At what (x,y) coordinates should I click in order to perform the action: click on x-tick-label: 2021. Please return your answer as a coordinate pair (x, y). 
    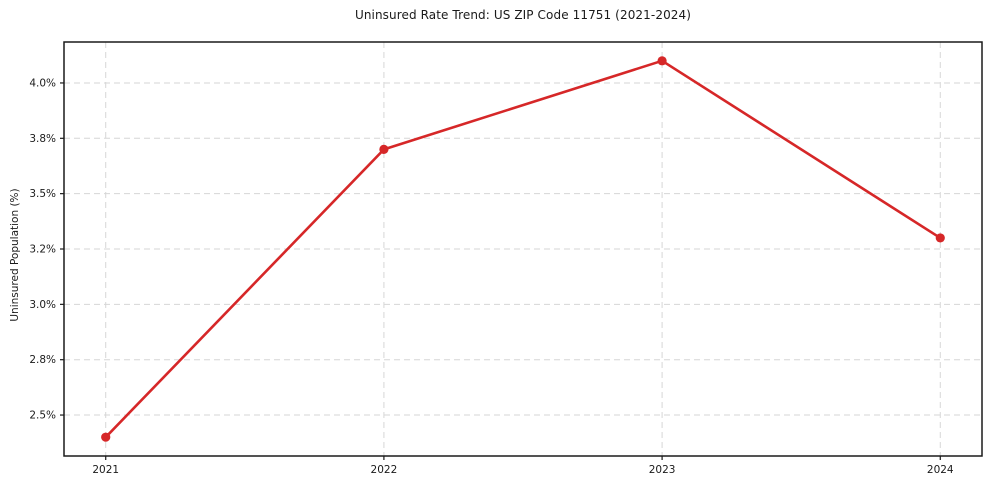
    Looking at the image, I should click on (105, 470).